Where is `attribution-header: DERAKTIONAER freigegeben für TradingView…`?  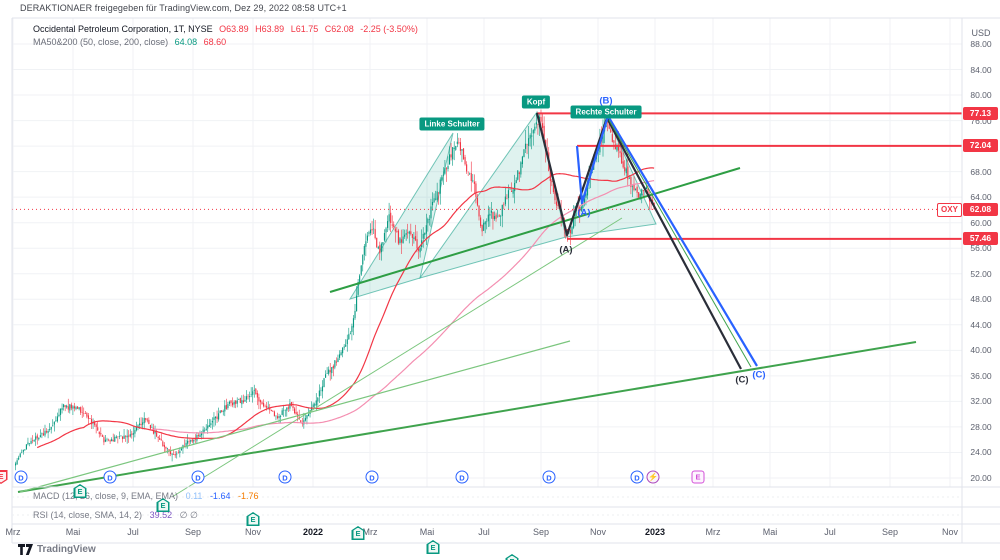
attribution-header: DERAKTIONAER freigegeben für TradingView… is located at coordinates (183, 8).